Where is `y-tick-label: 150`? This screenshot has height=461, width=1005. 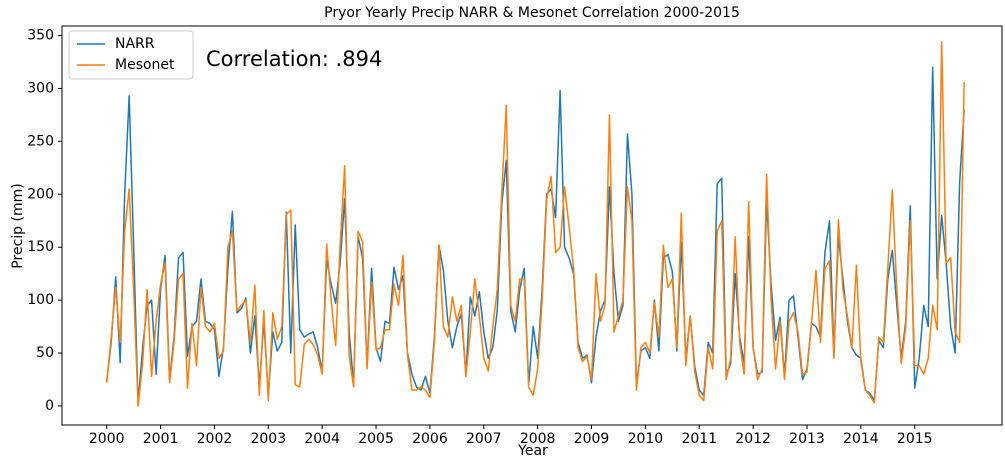
y-tick-label: 150 is located at coordinates (40, 247).